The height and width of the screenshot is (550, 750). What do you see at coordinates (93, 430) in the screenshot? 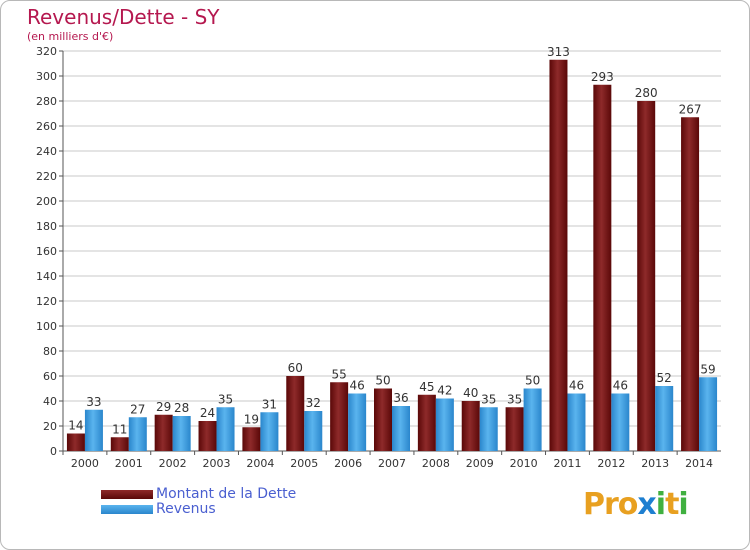
I see `bar-revenue-2000` at bounding box center [93, 430].